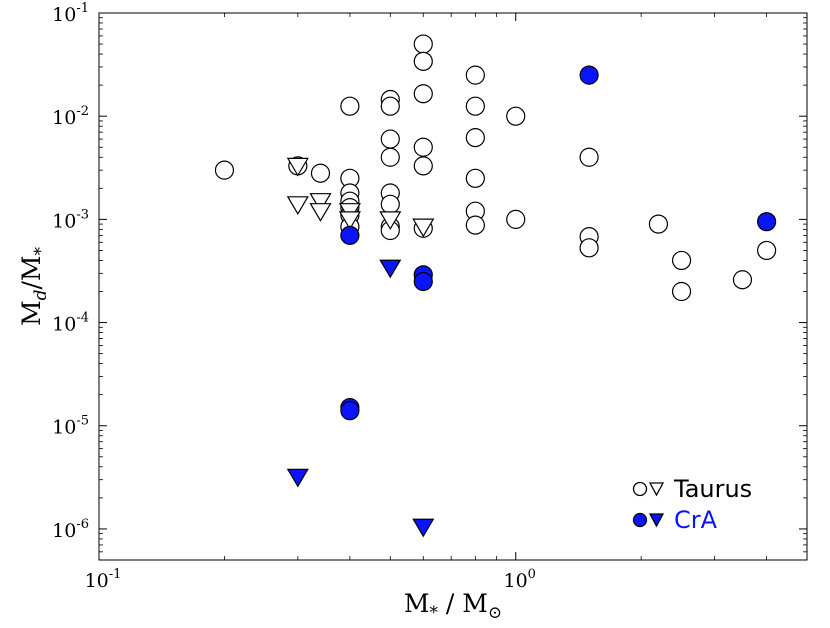 The height and width of the screenshot is (628, 830). I want to click on legend: Taurus CrA, so click(707, 506).